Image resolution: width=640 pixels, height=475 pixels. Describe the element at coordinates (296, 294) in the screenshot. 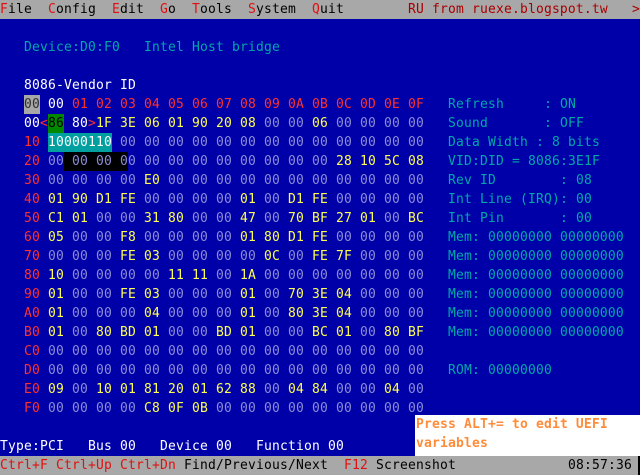

I see `hex-byte: 70` at that location.